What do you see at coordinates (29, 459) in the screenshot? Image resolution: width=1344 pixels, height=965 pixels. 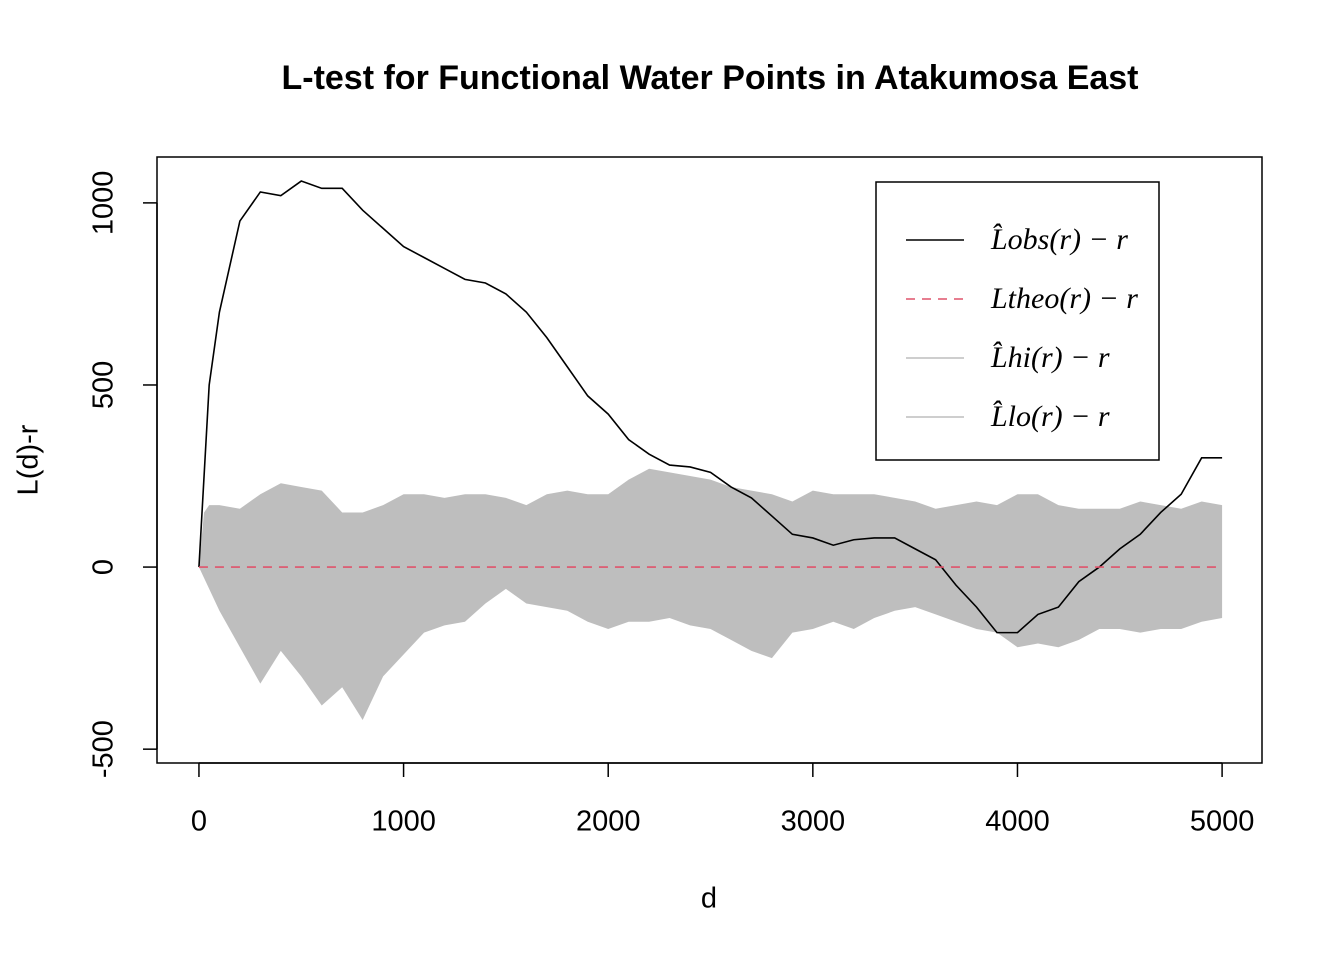 I see `y-axis-label: L(d)-r` at bounding box center [29, 459].